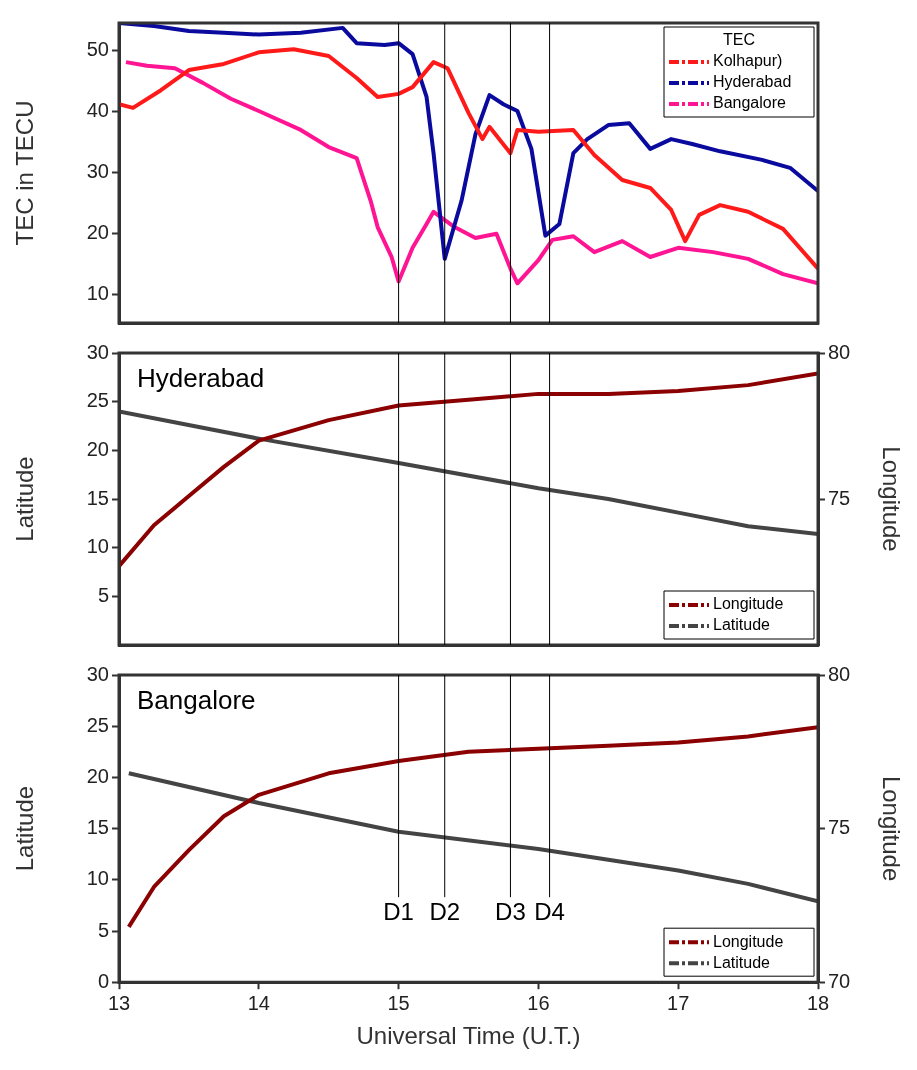 This screenshot has width=917, height=1070. What do you see at coordinates (398, 1002) in the screenshot?
I see `x-tick-label: 15` at bounding box center [398, 1002].